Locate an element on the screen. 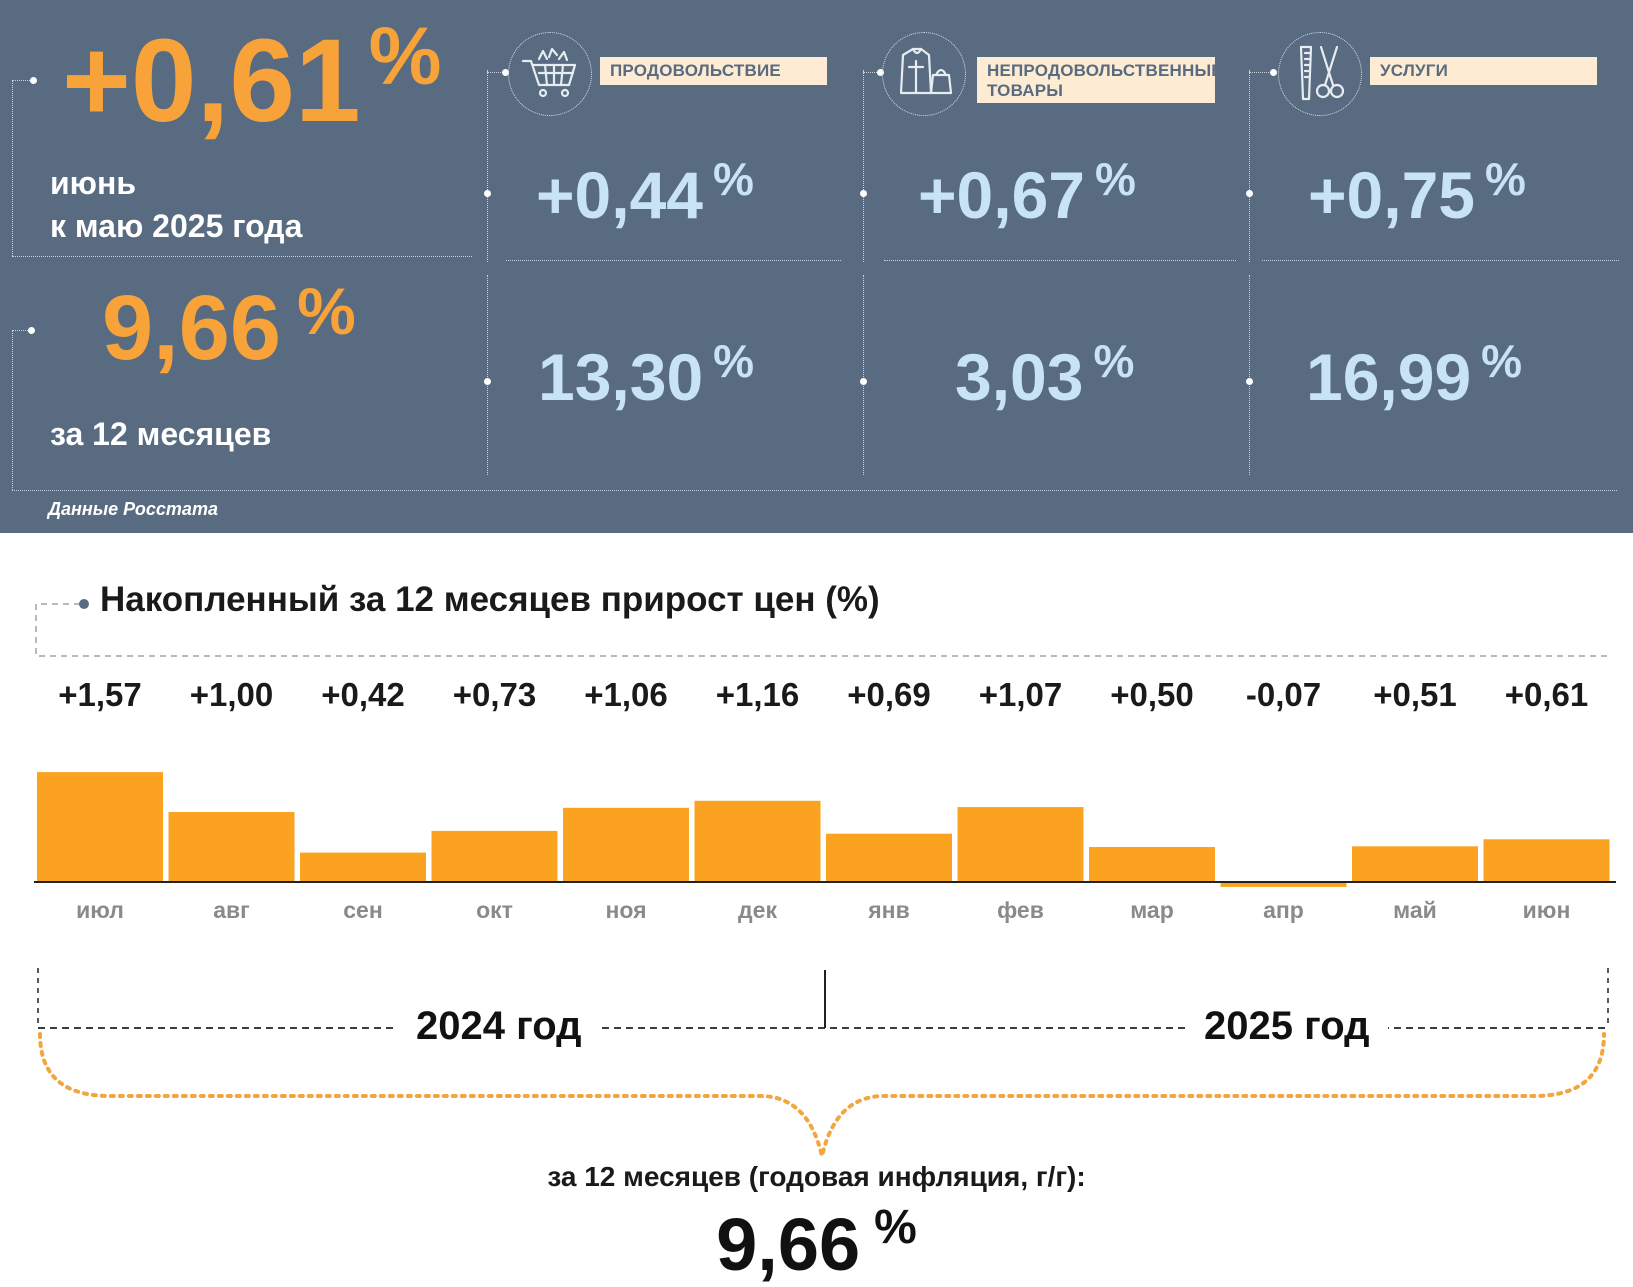 The width and height of the screenshot is (1633, 1287). category-label-line: ТОВАРЫ is located at coordinates (1025, 91).